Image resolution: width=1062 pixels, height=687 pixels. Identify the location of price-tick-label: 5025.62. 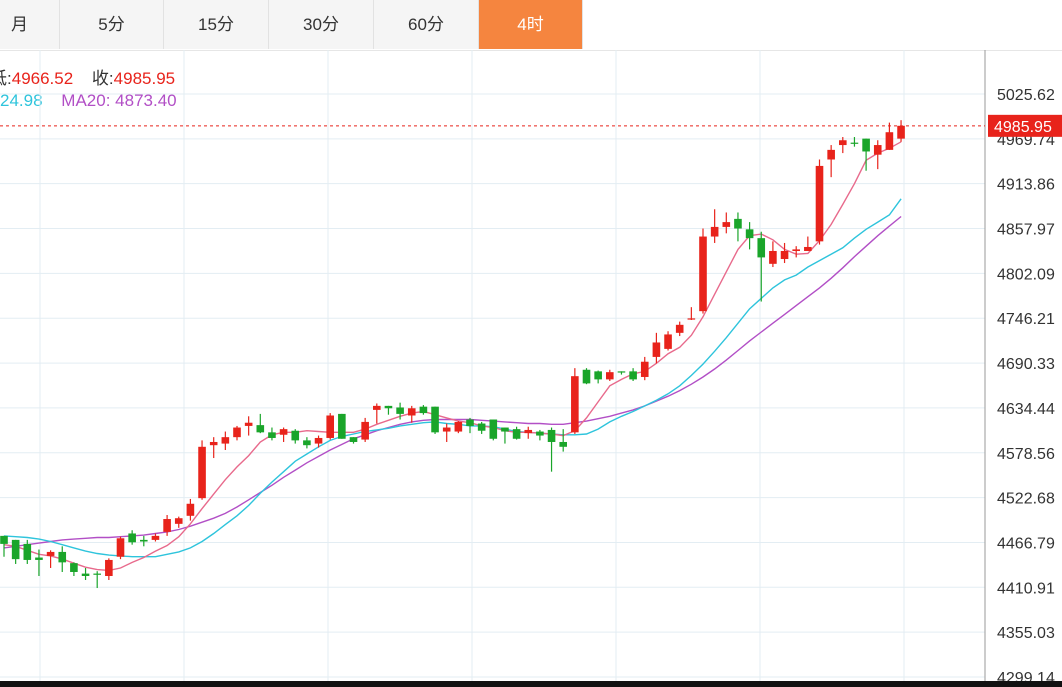
(1026, 95).